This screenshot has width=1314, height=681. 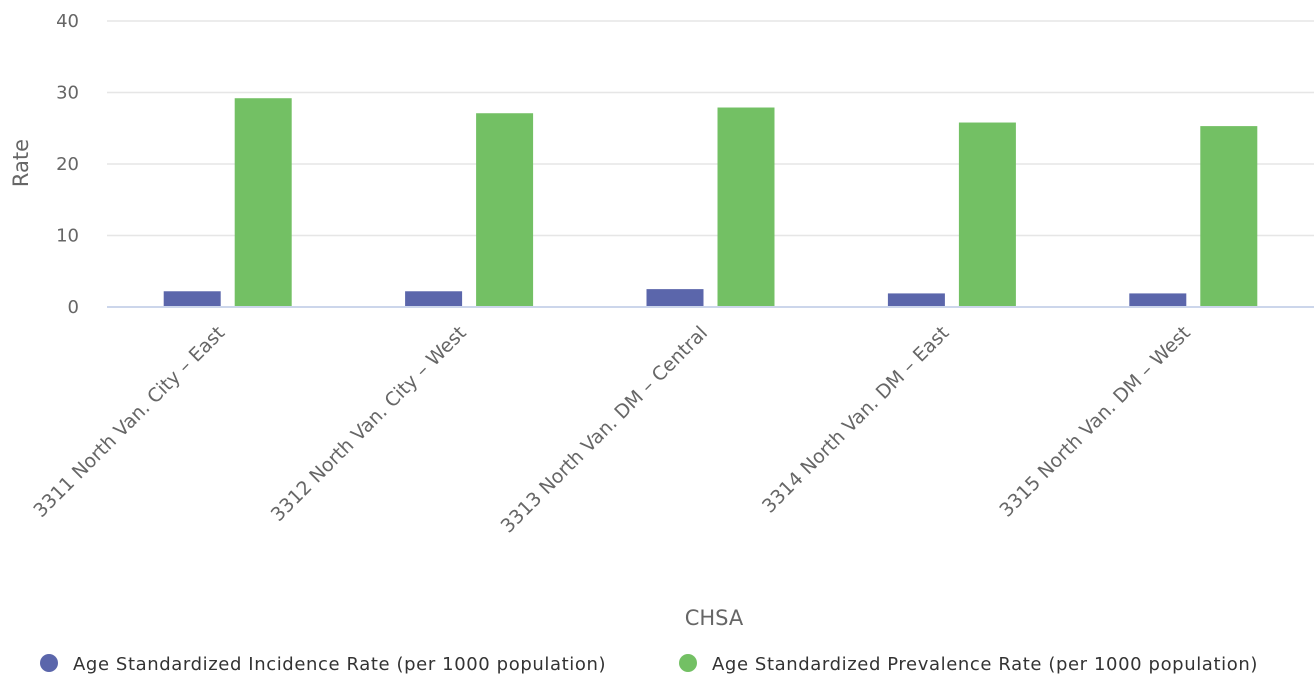 What do you see at coordinates (67, 93) in the screenshot?
I see `y-tick-label: 30` at bounding box center [67, 93].